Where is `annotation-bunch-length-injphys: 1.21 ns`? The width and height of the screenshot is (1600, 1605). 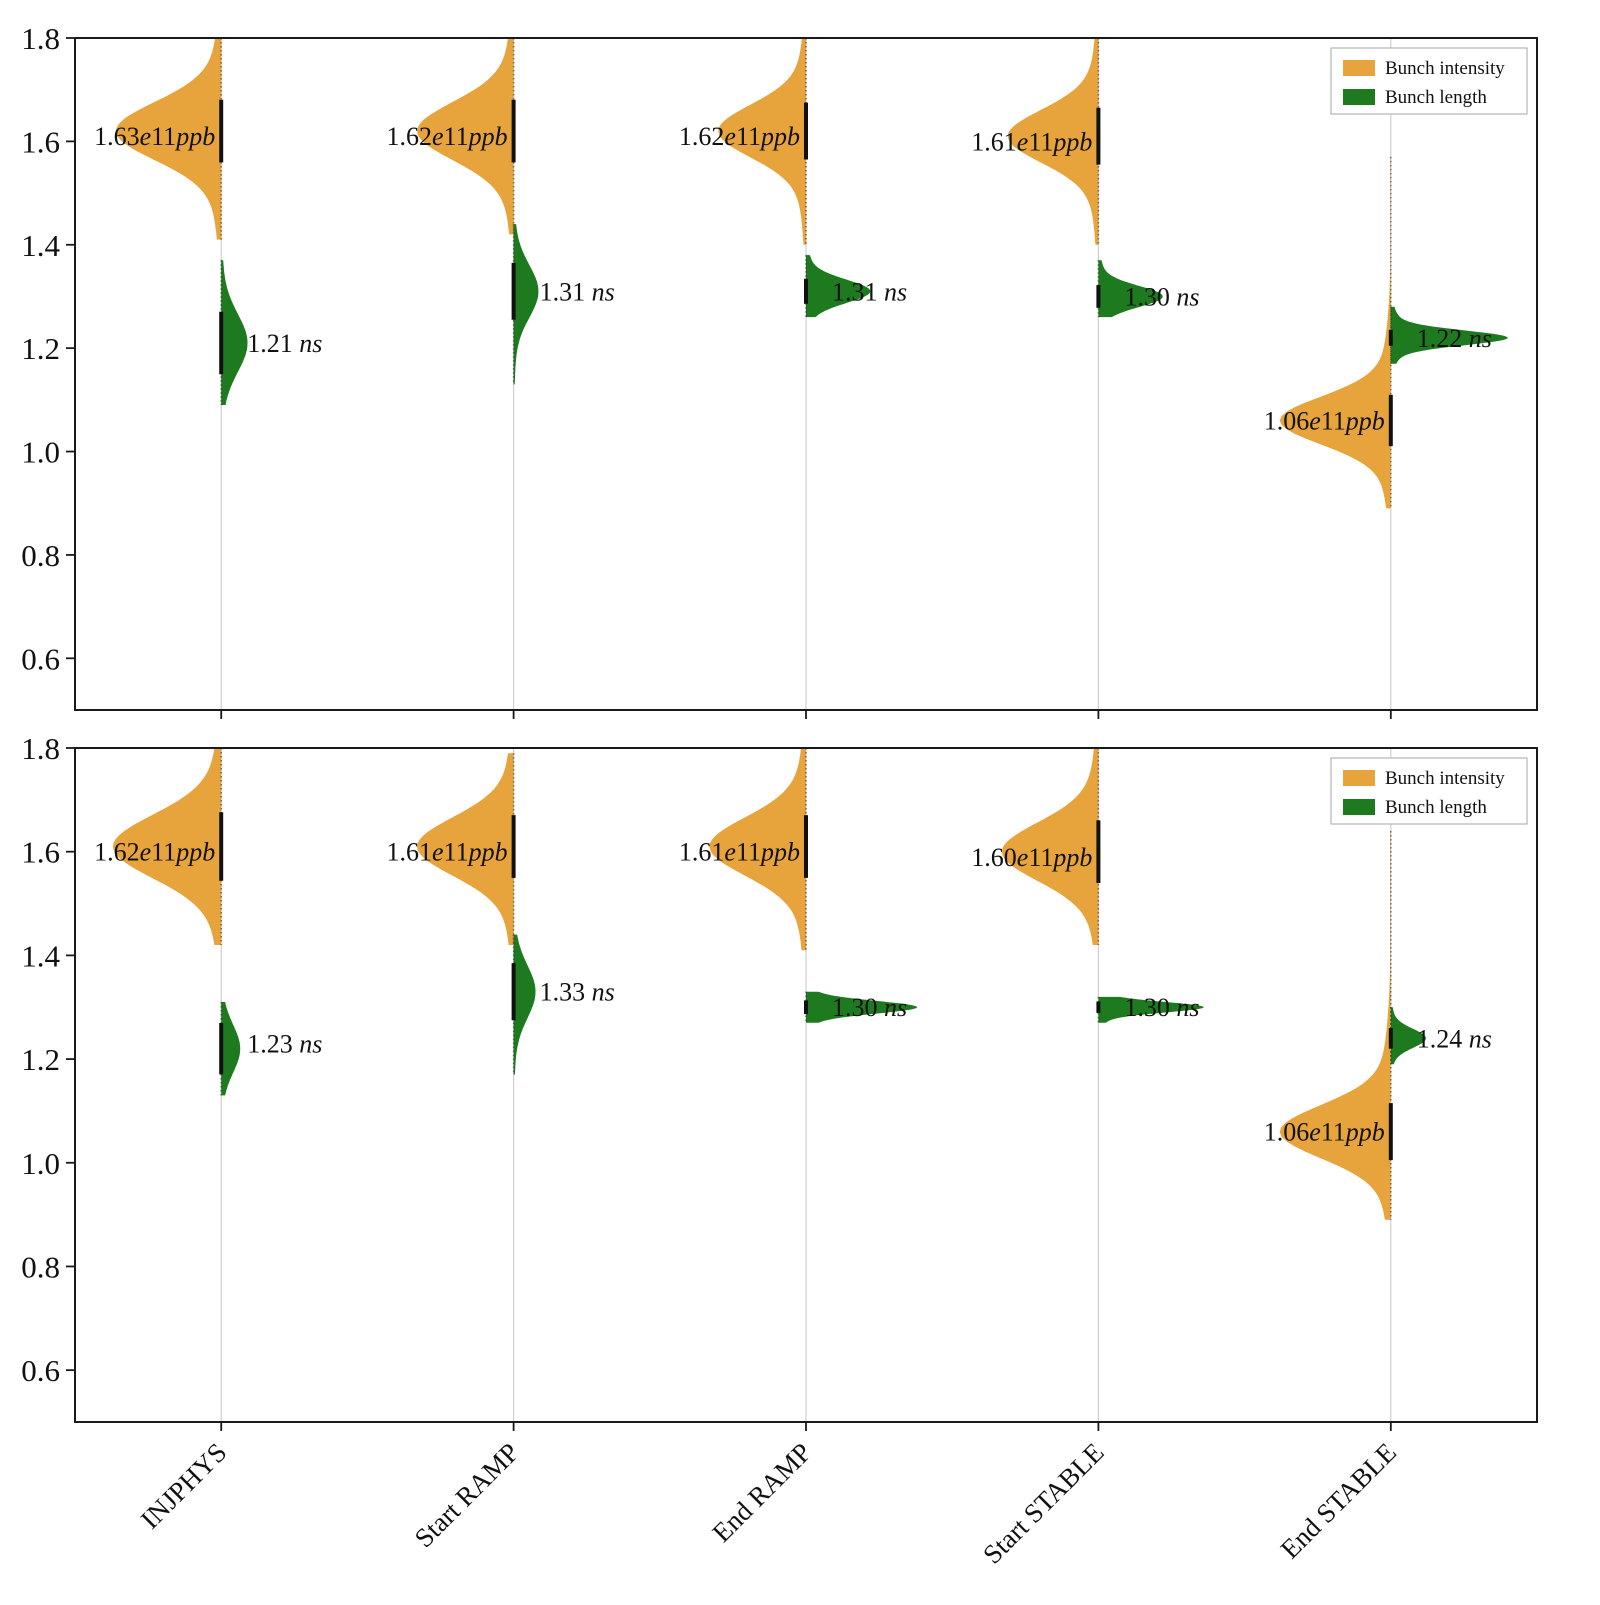
annotation-bunch-length-injphys: 1.21 ns is located at coordinates (284, 343).